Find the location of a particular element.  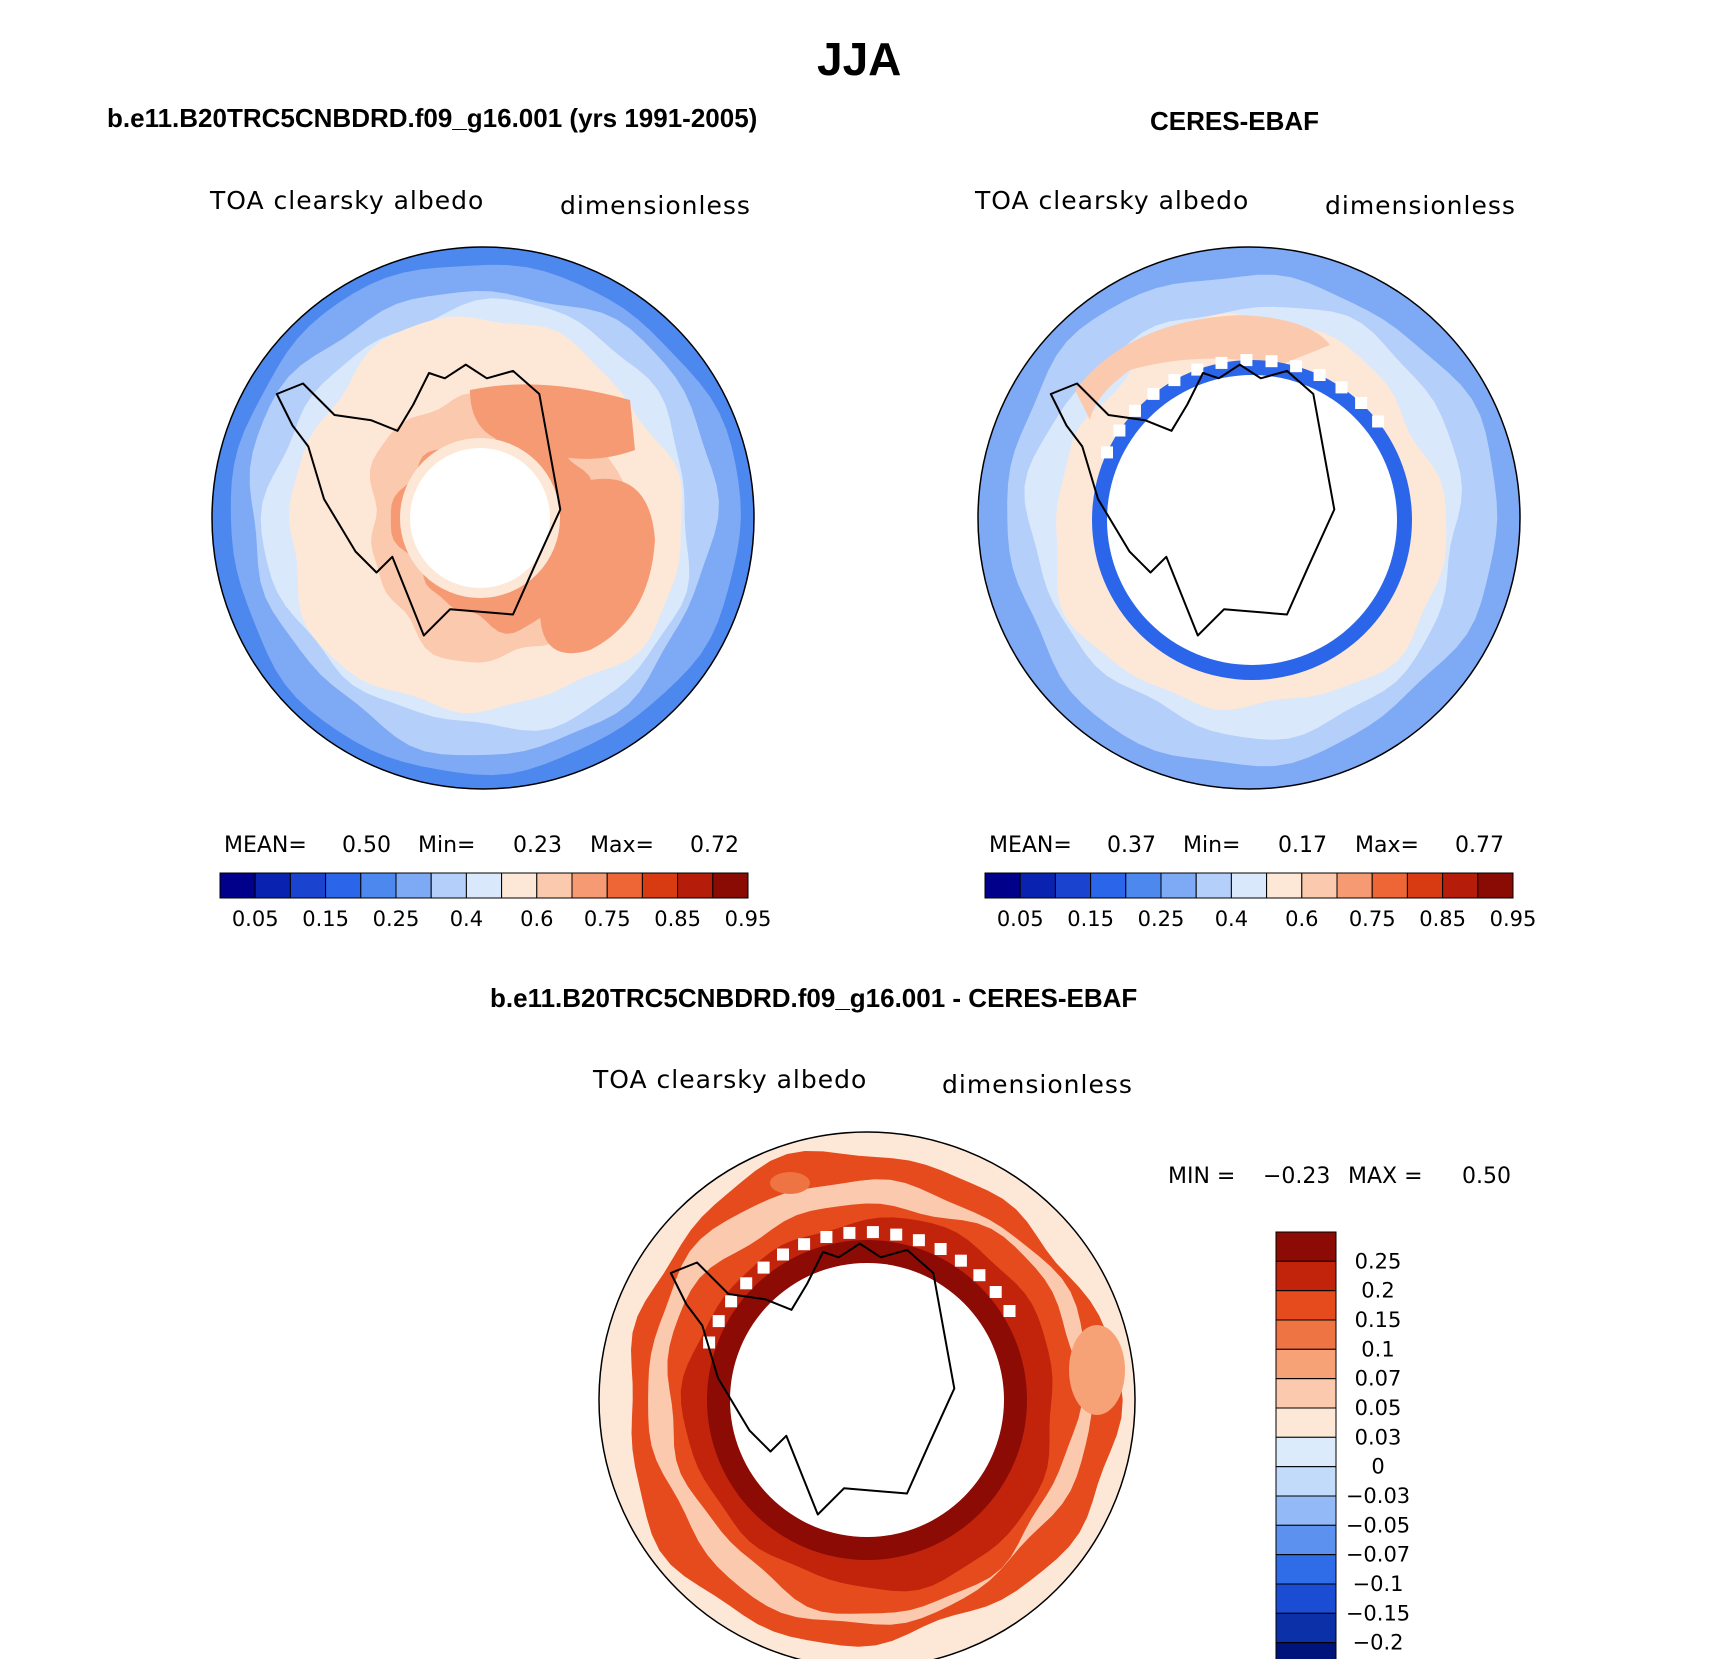

panel1-min-label: Min= is located at coordinates (447, 845).